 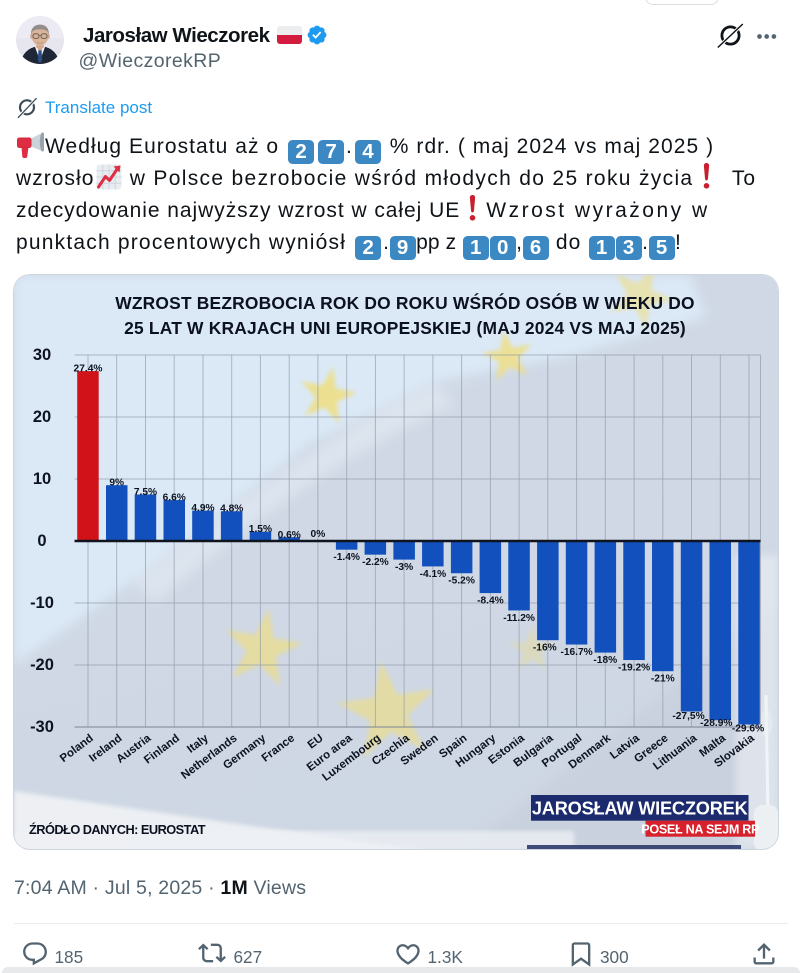 I want to click on svg-text: 6.6%, so click(x=174, y=498).